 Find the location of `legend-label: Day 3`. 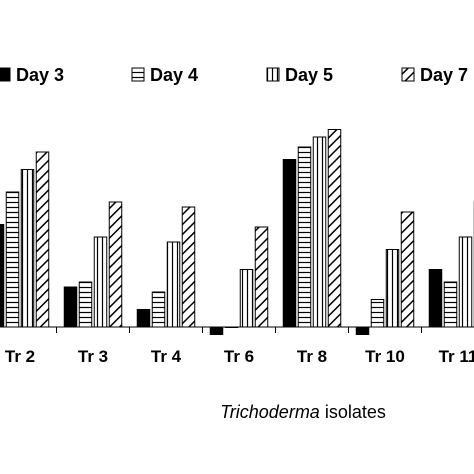

legend-label: Day 3 is located at coordinates (40, 75).